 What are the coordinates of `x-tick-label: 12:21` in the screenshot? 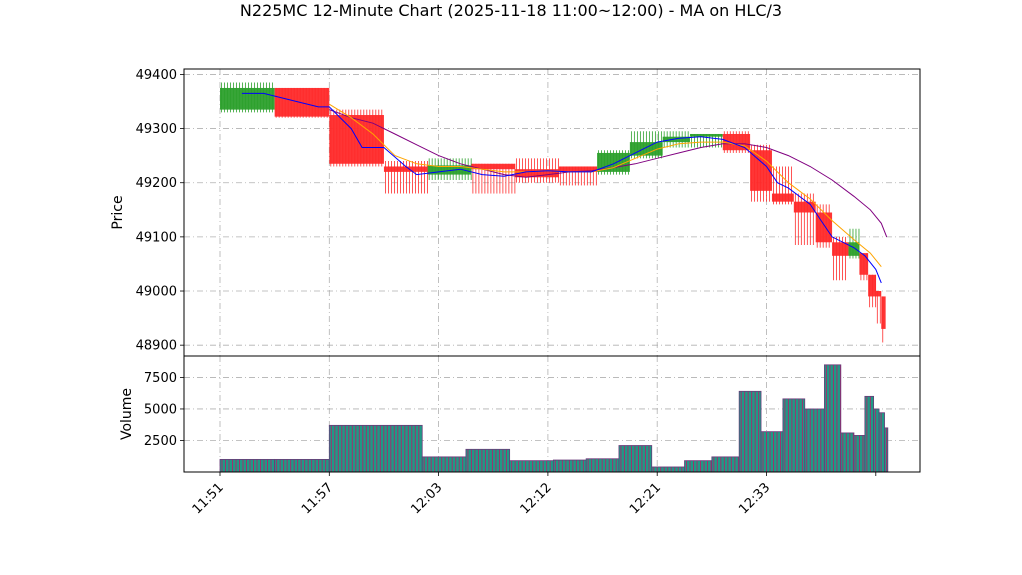 It's located at (645, 498).